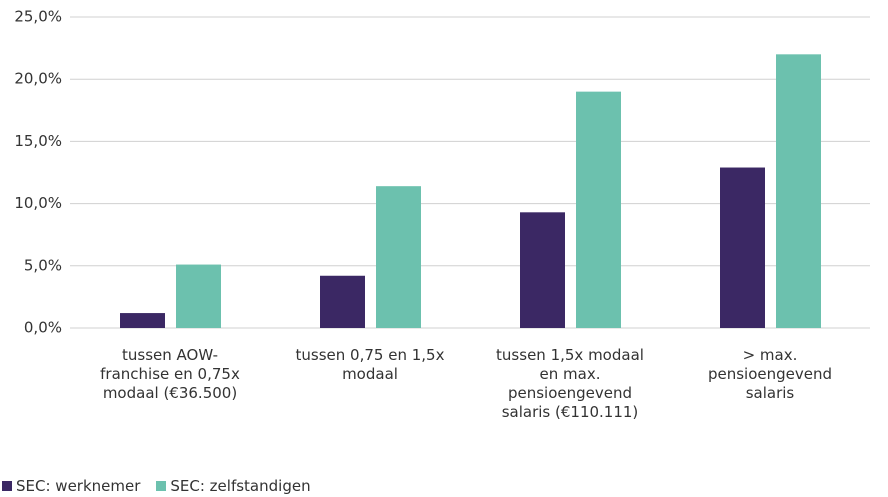 This screenshot has width=888, height=497. Describe the element at coordinates (38, 203) in the screenshot. I see `y-tick-label: 10,0%` at that location.